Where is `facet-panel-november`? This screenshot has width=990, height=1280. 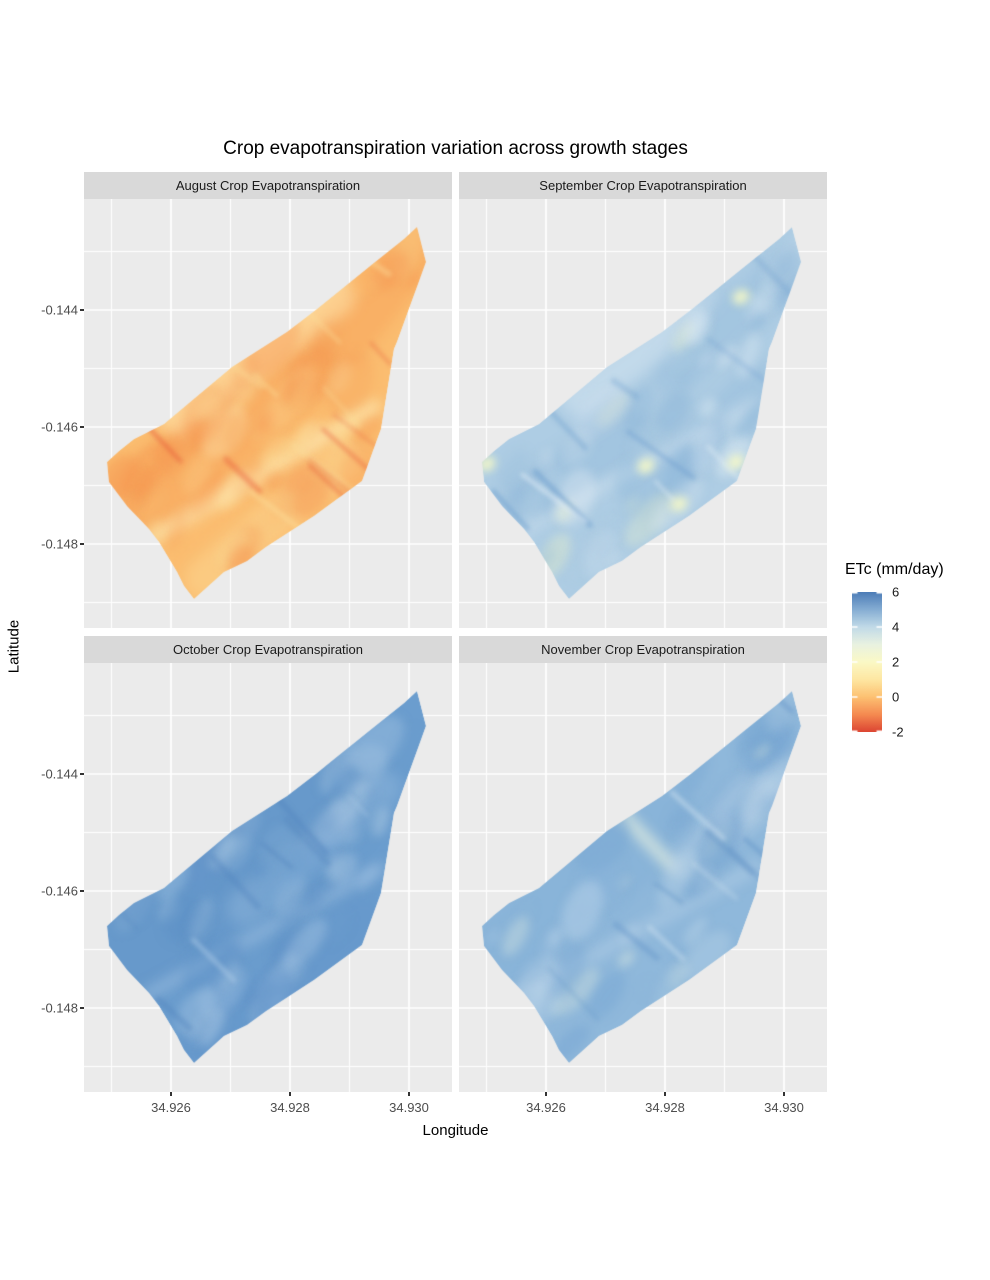
facet-panel-november is located at coordinates (643, 877).